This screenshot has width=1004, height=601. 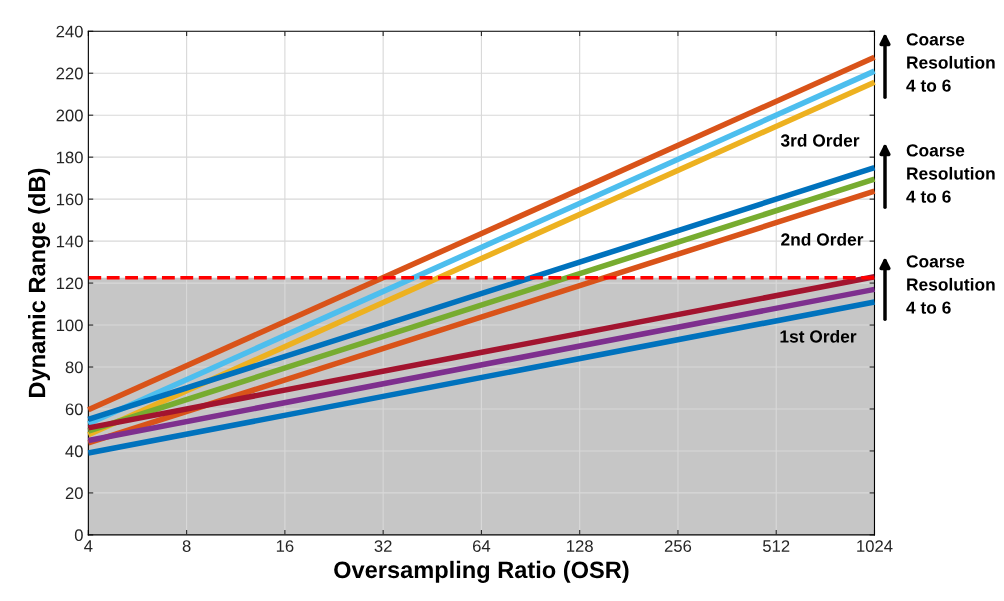 What do you see at coordinates (818, 336) in the screenshot?
I see `annotation: 1st Order` at bounding box center [818, 336].